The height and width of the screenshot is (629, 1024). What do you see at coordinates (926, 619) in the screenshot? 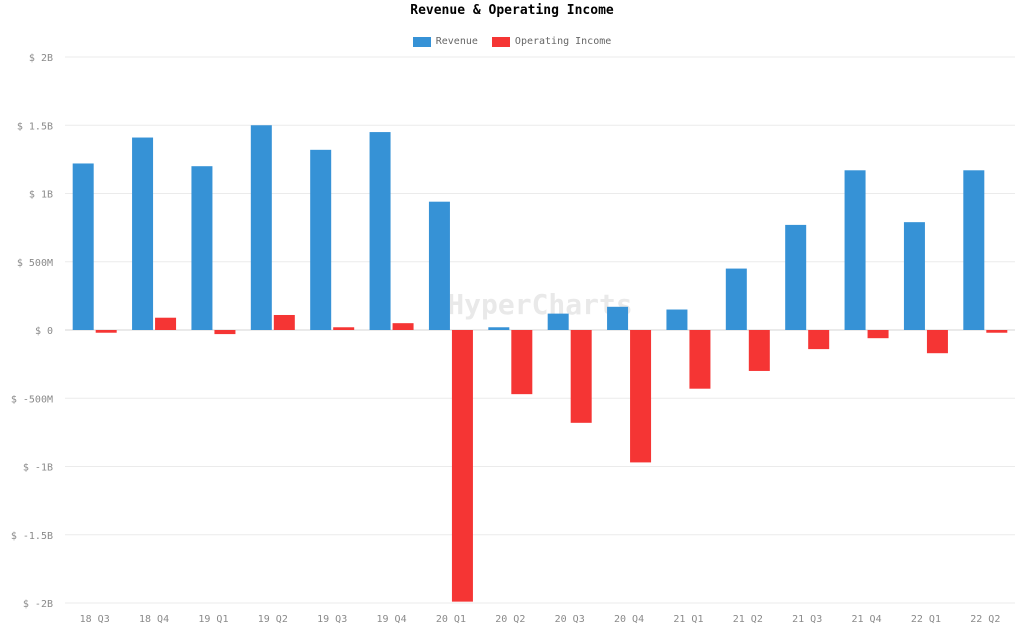
I see `x-tick-label: 22 Q1` at bounding box center [926, 619].